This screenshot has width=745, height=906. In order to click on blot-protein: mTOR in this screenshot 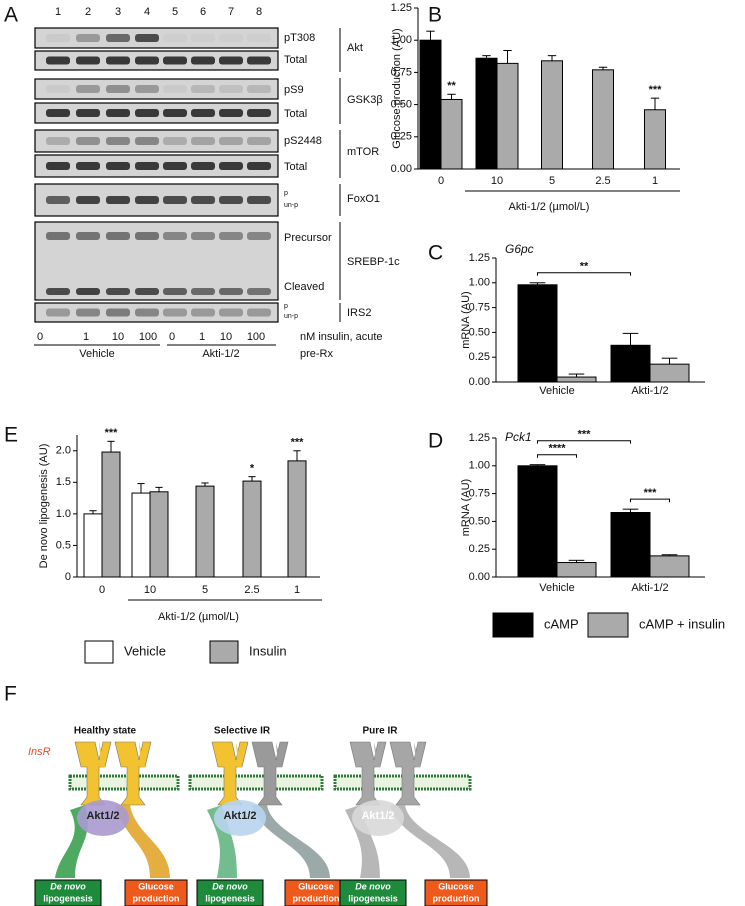, I will do `click(363, 152)`.